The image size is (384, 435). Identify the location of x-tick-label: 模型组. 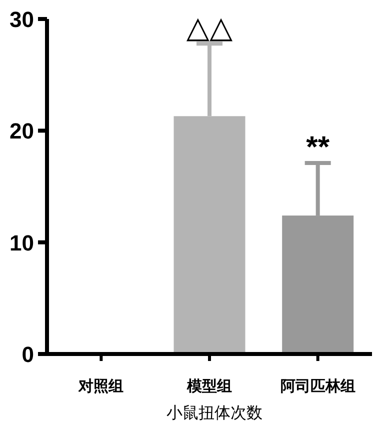
(209, 386).